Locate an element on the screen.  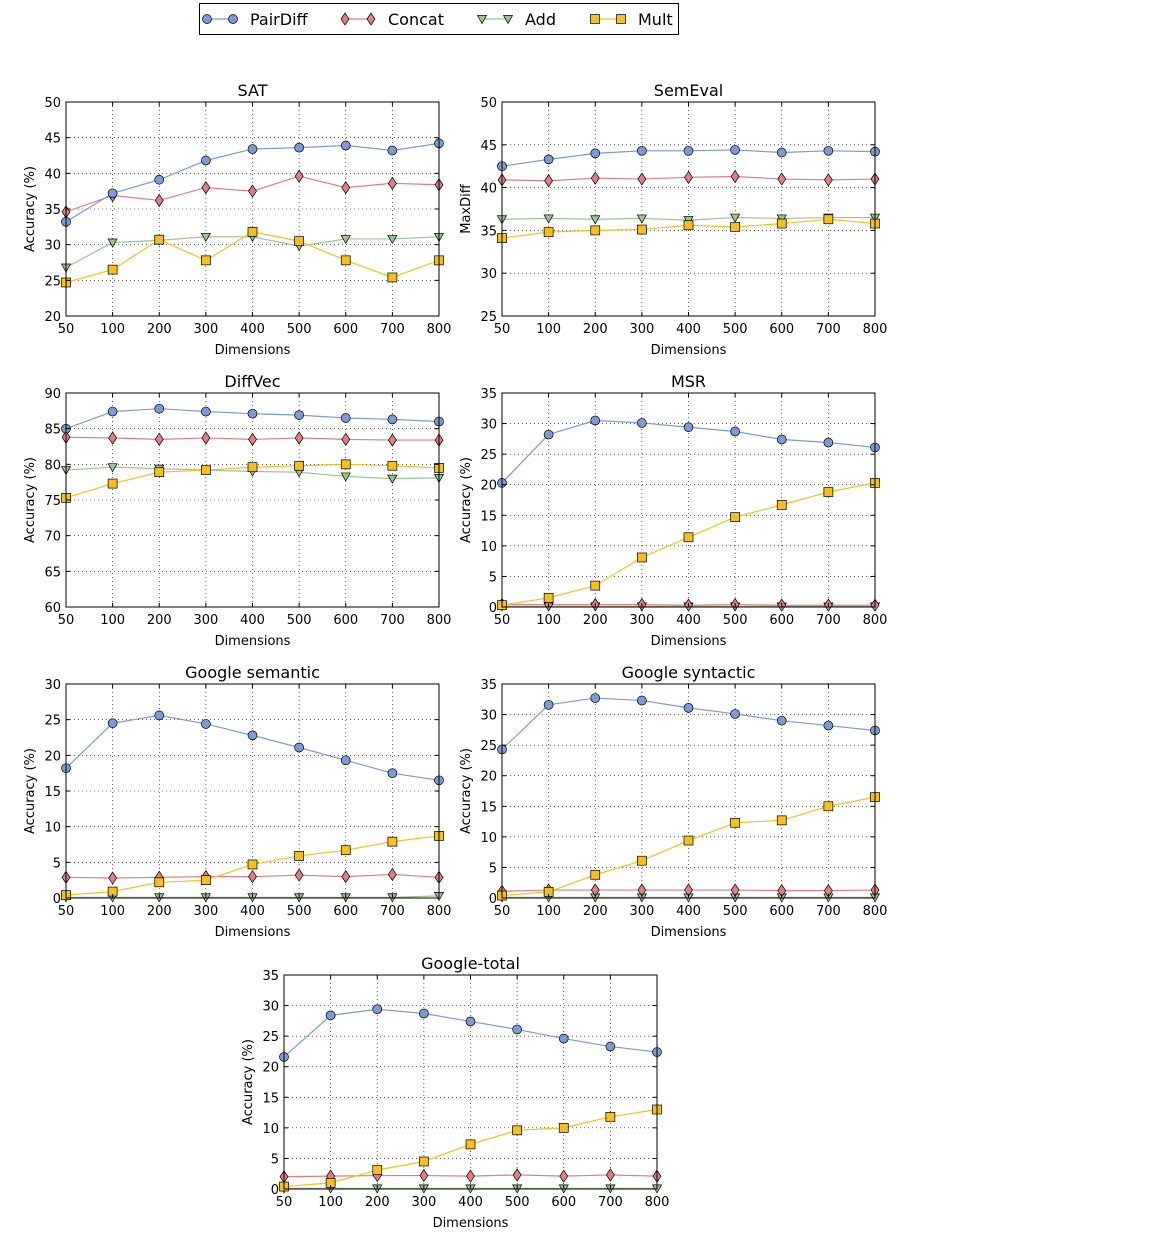
y-axis-label: MaxDiff is located at coordinates (466, 208).